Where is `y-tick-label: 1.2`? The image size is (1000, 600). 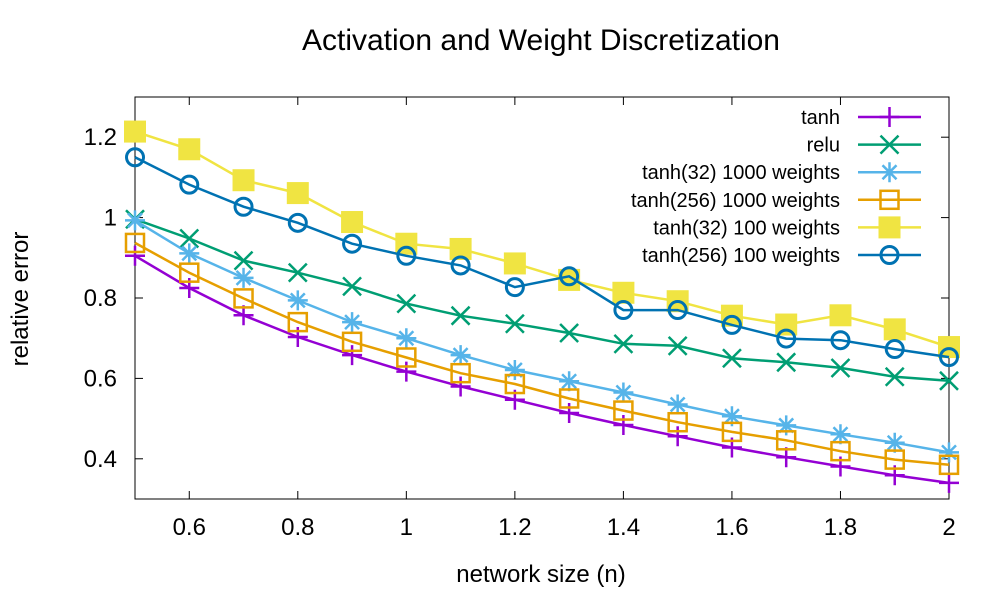 y-tick-label: 1.2 is located at coordinates (100, 137).